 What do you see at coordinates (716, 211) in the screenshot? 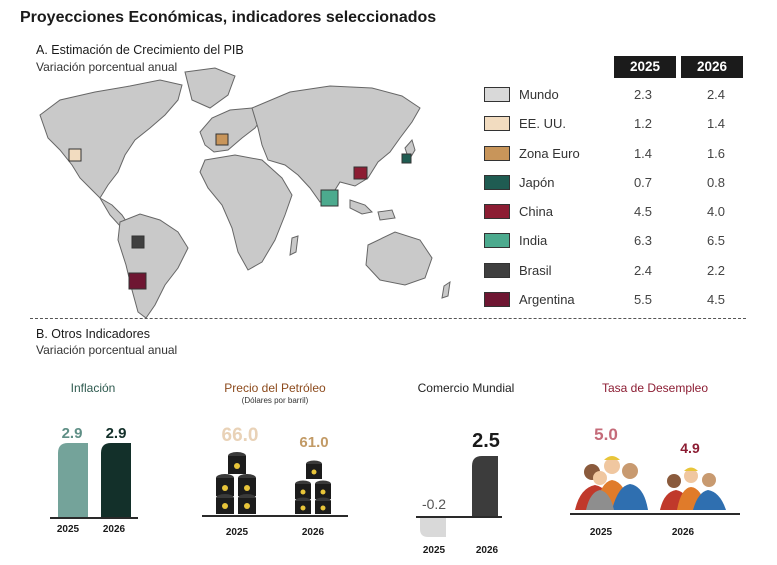
I see `row-value-2026: 4.0` at bounding box center [716, 211].